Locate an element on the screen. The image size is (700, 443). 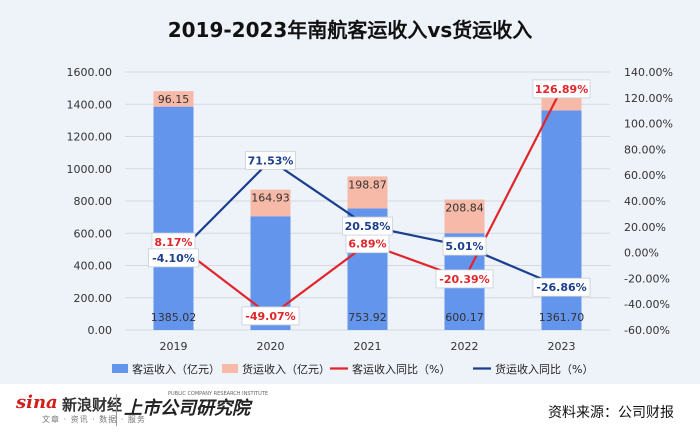
legend: 客运收入（亿元） 货运收入（亿元） 客运收入同比（%） 货运收入同比（%） is located at coordinates (352, 369).